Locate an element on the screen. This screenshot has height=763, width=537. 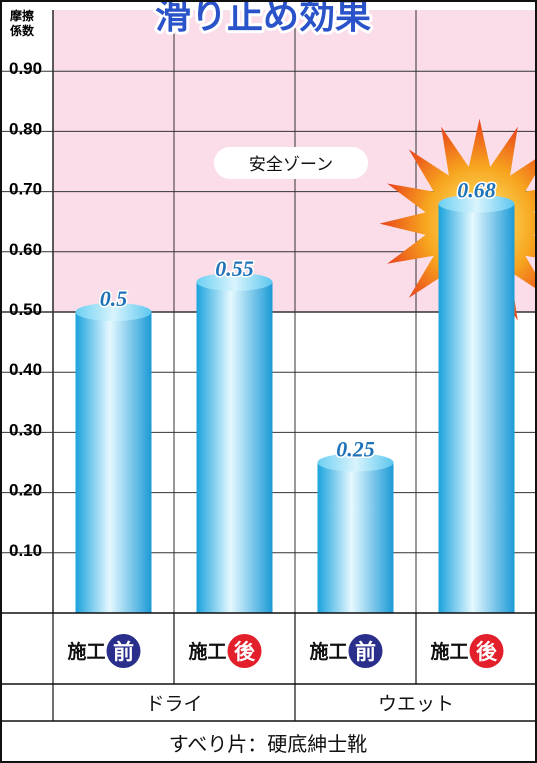
y-axis-label-line1: 摩擦 is located at coordinates (22, 15).